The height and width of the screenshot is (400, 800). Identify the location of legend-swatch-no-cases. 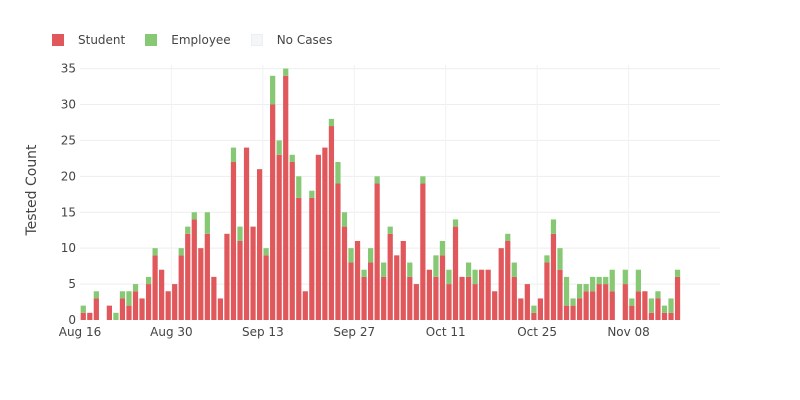
(256, 40).